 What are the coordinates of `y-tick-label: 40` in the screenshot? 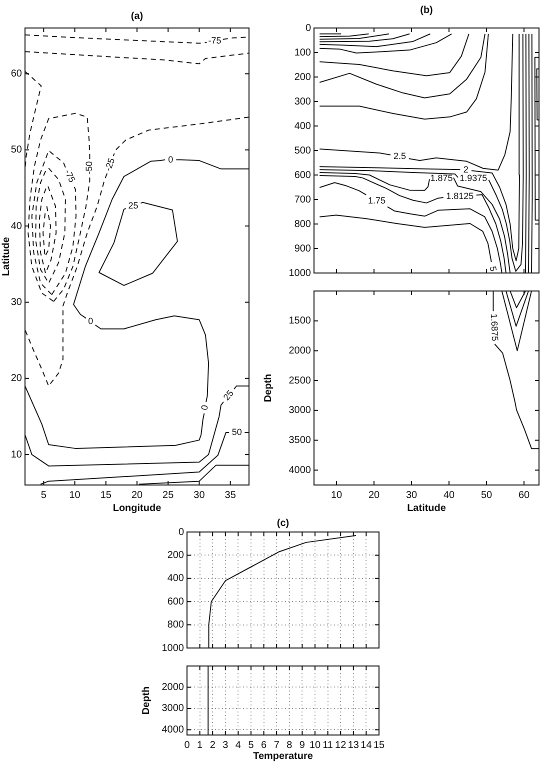 It's located at (16, 226).